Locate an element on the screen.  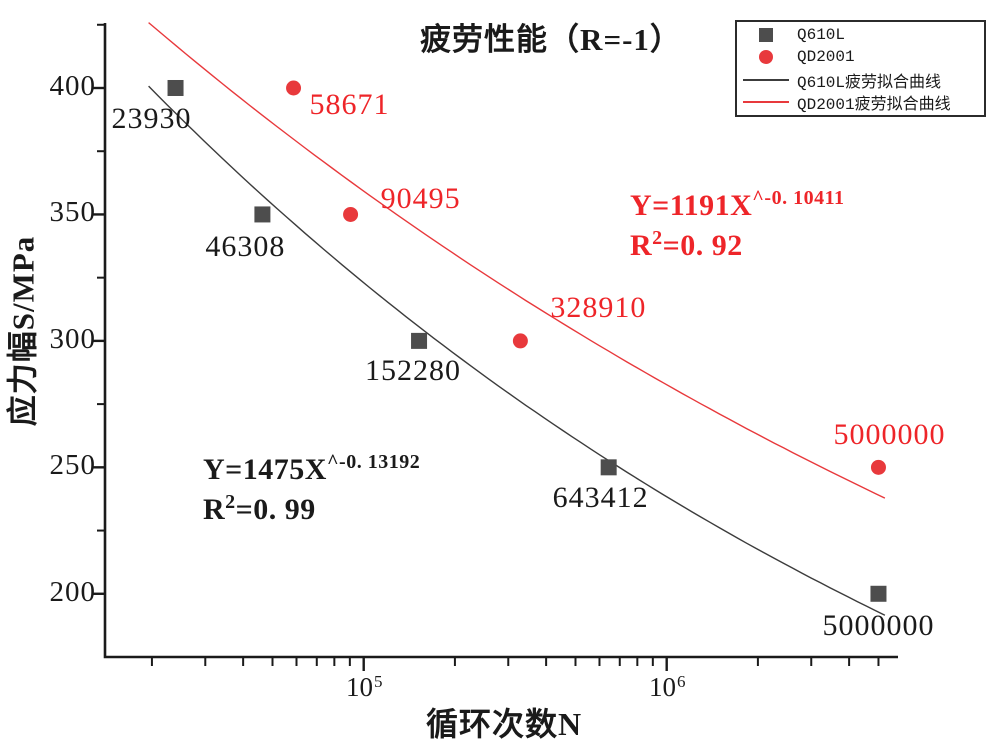
x-tick-label: 105 is located at coordinates (364, 687).